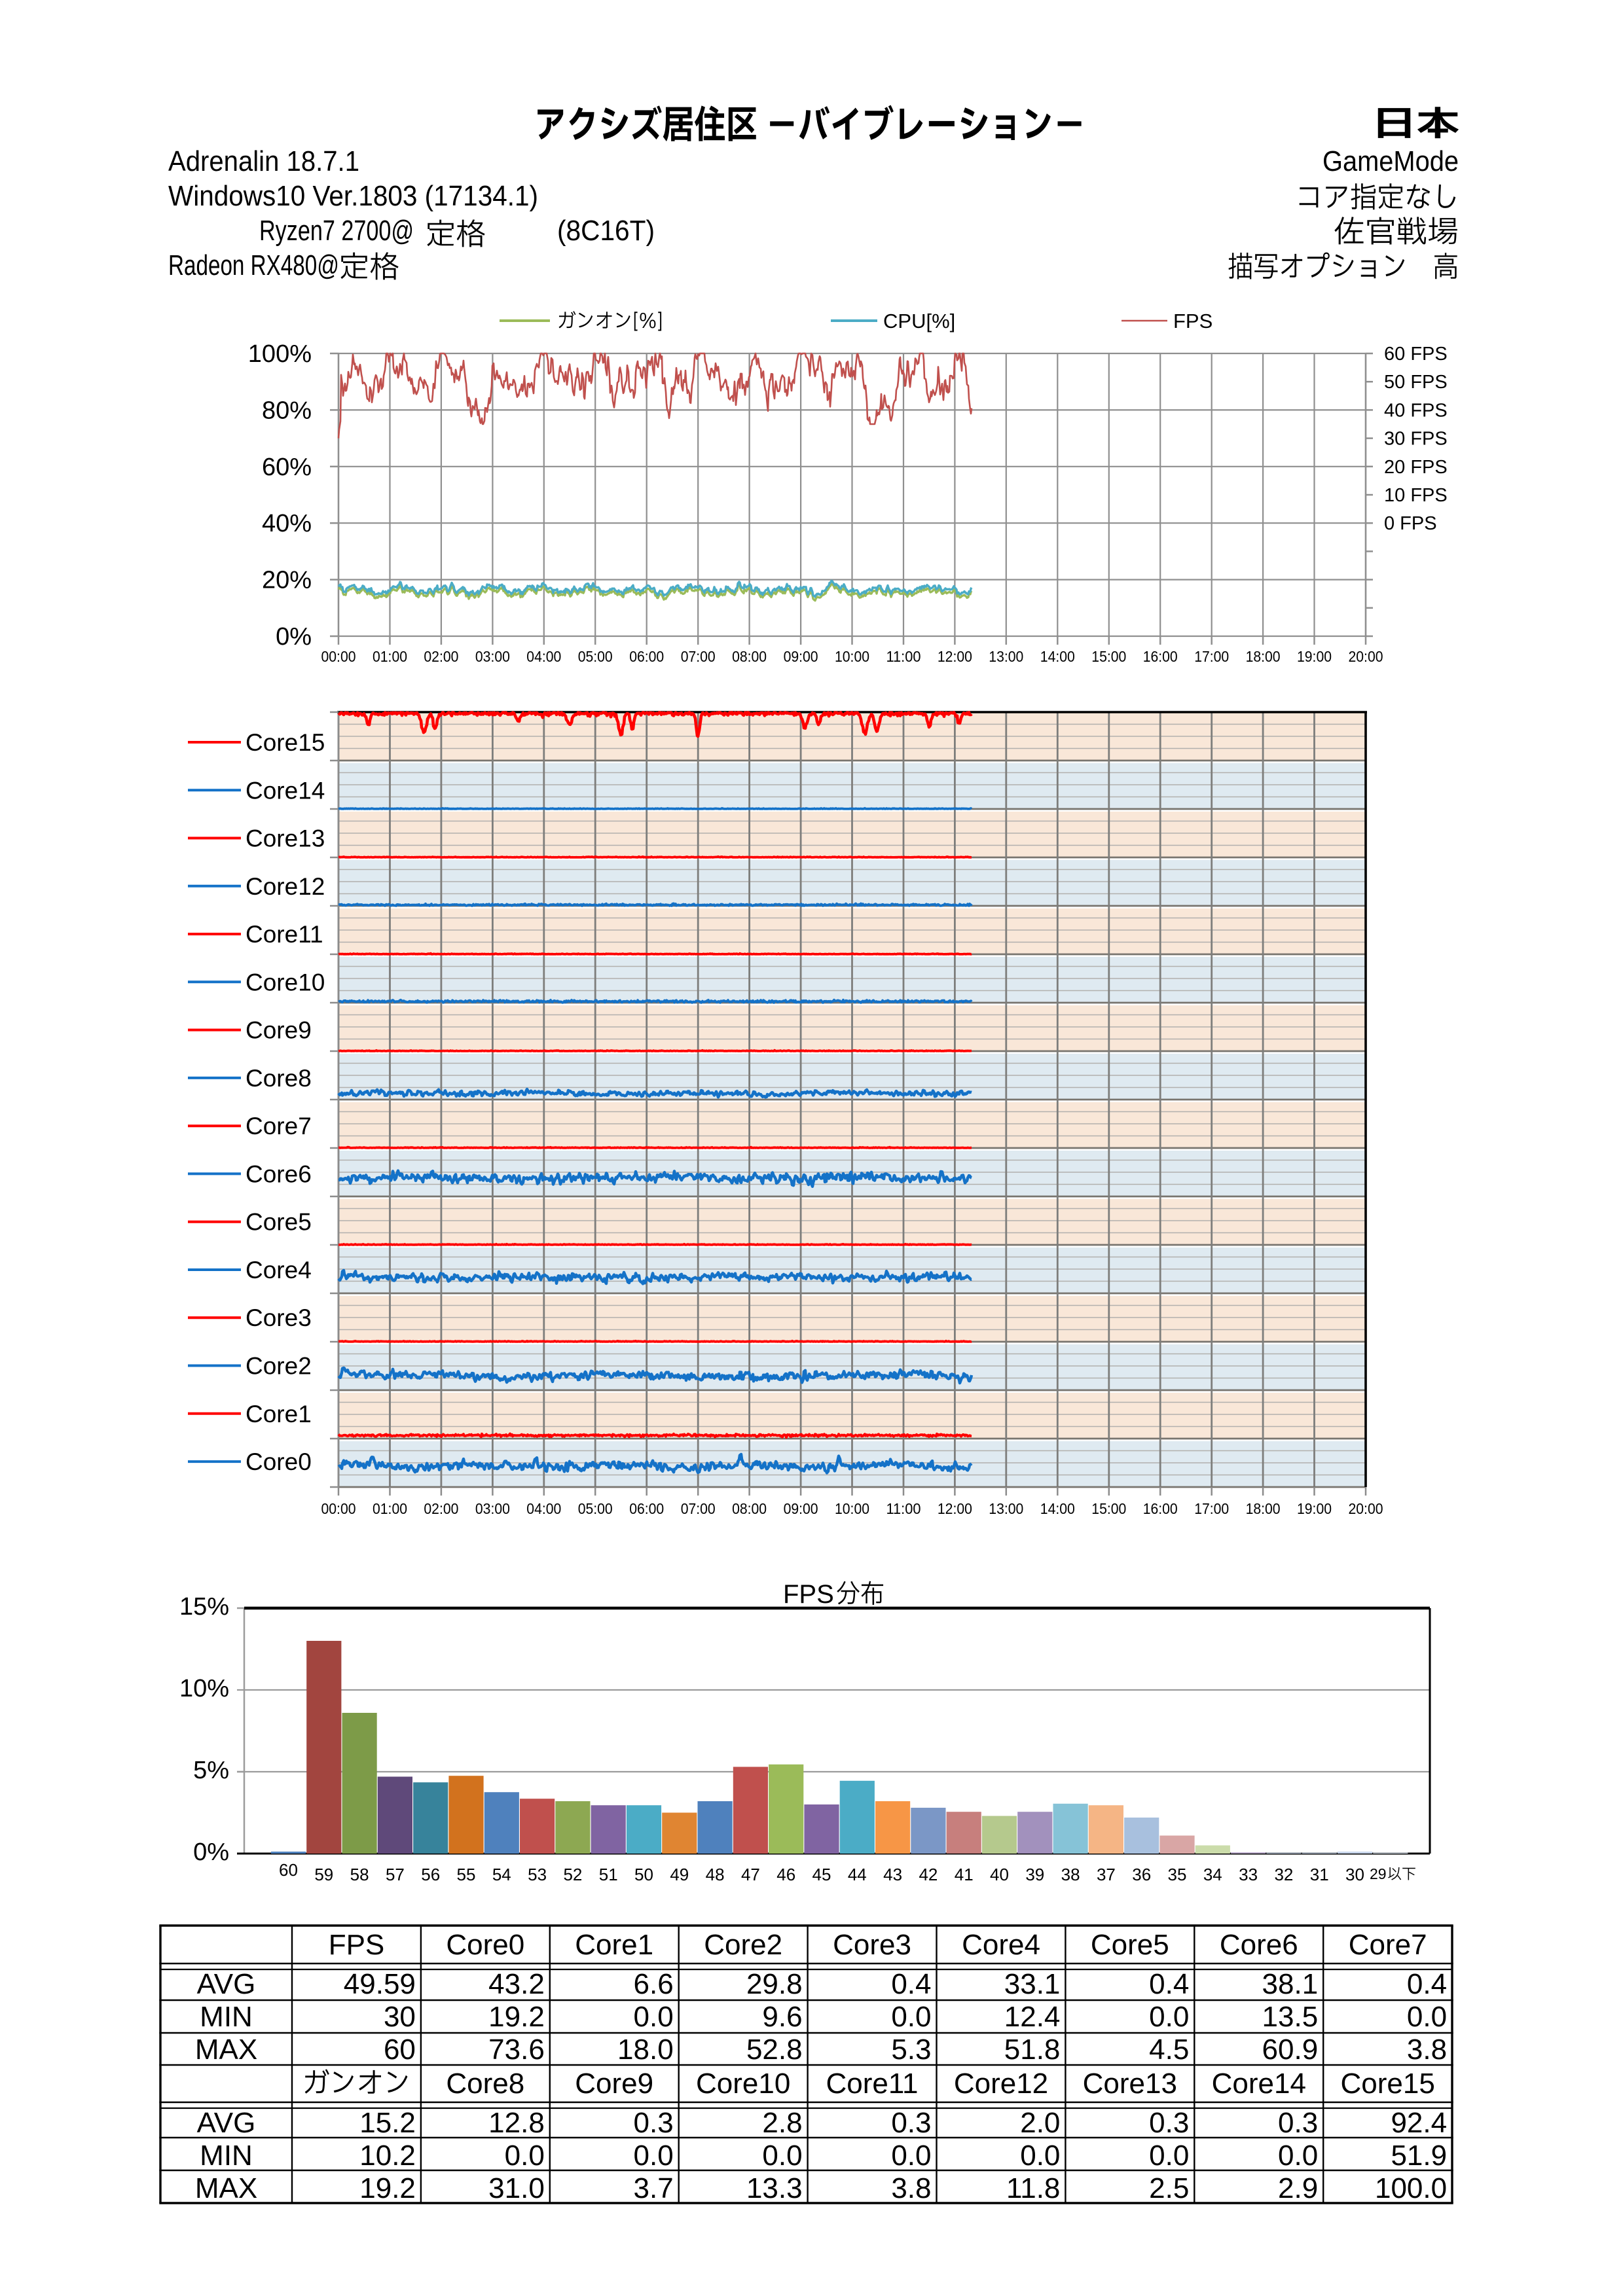 The image size is (1623, 2296). I want to click on svg-text: 40%, so click(287, 523).